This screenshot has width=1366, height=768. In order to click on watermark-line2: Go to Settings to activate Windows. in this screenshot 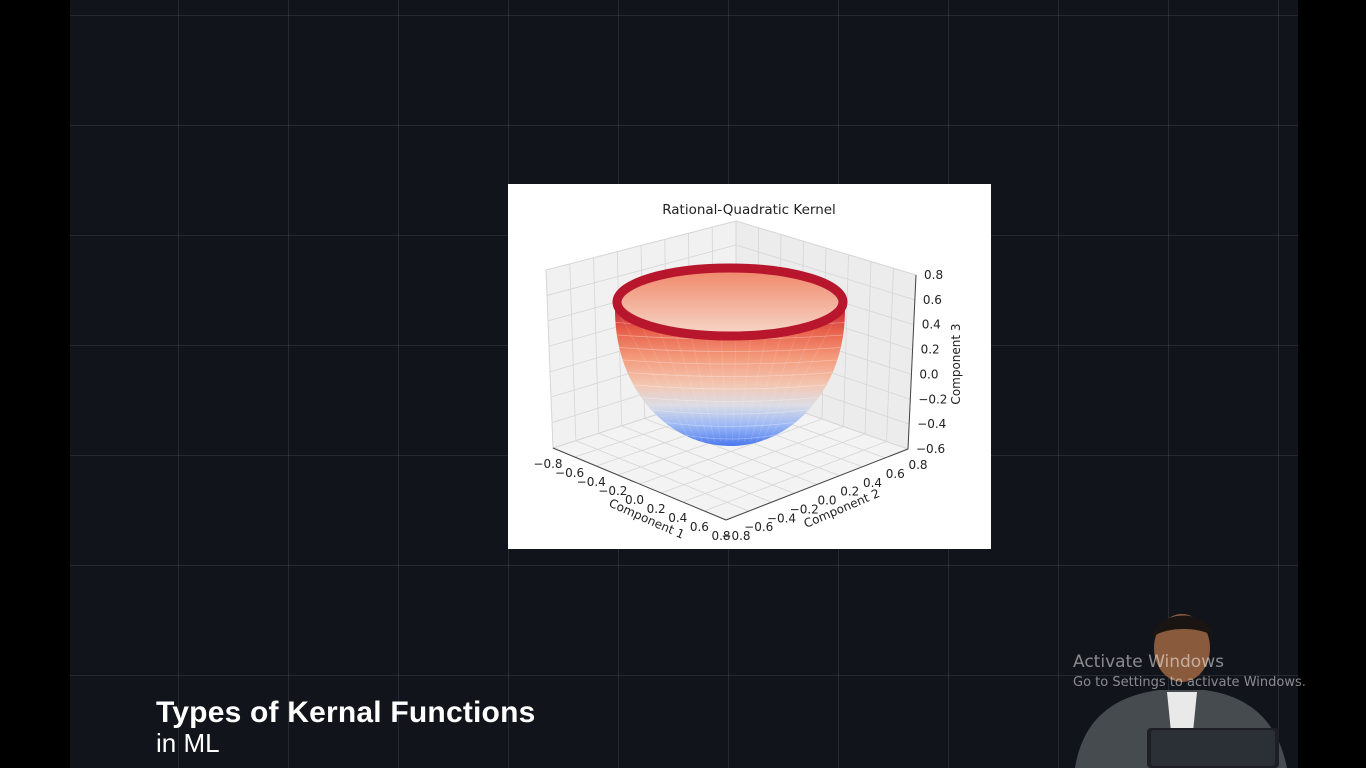, I will do `click(1189, 682)`.